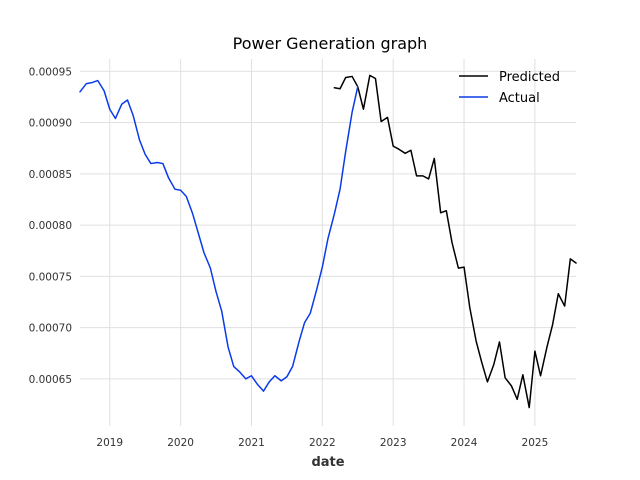 Image resolution: width=640 pixels, height=480 pixels. I want to click on y-tick-label: 0.00080, so click(50, 226).